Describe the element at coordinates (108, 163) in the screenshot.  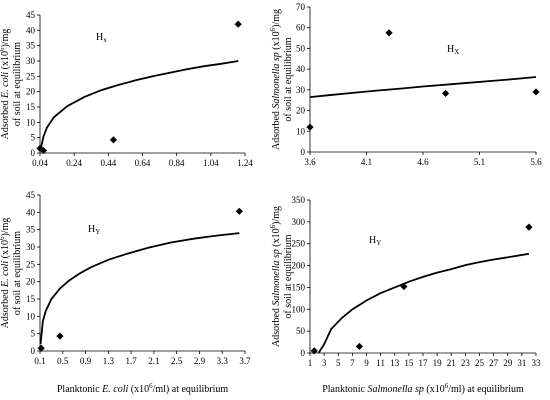
I see `x-tick-label: 0.44` at that location.